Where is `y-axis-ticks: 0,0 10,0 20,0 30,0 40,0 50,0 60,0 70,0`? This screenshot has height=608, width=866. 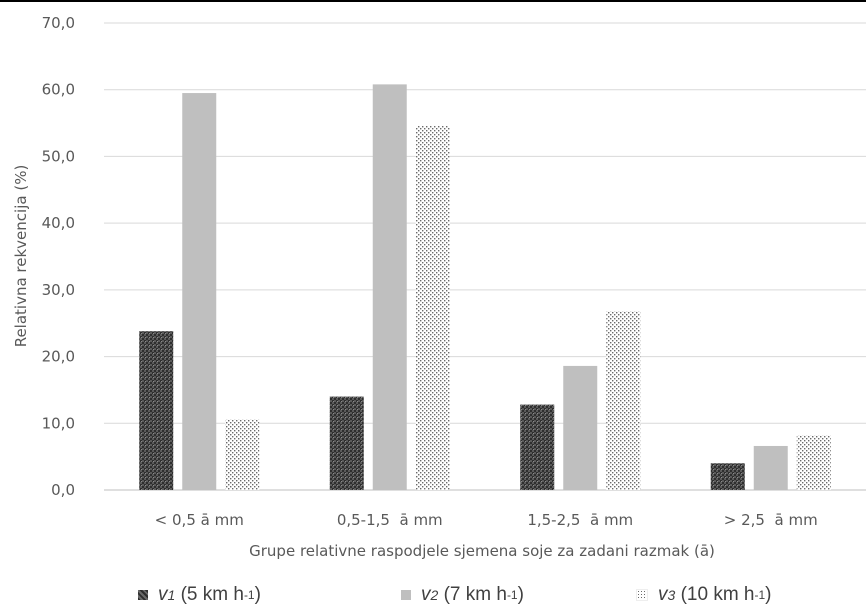 y-axis-ticks: 0,0 10,0 20,0 30,0 40,0 50,0 60,0 70,0 is located at coordinates (58, 256).